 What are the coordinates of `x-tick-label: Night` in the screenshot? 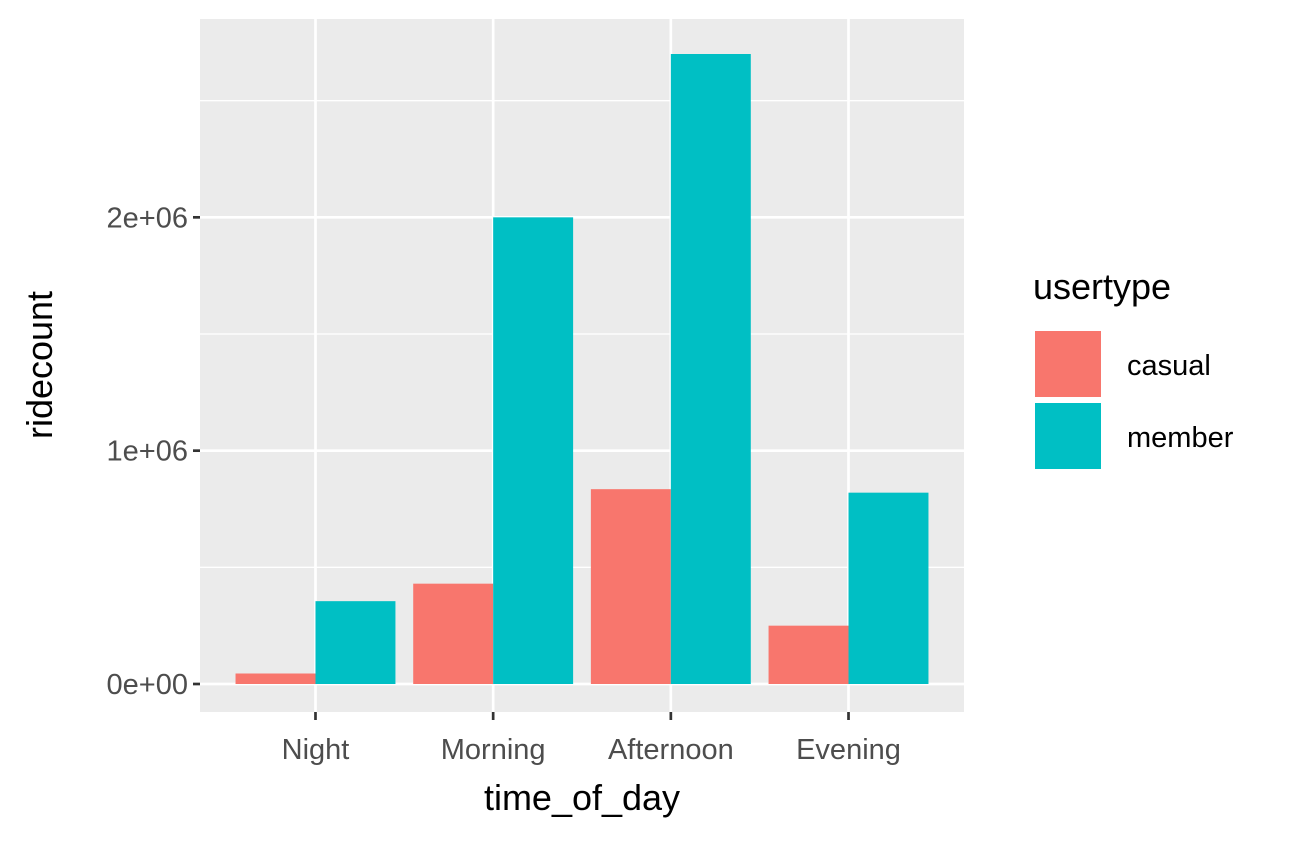 It's located at (316, 750).